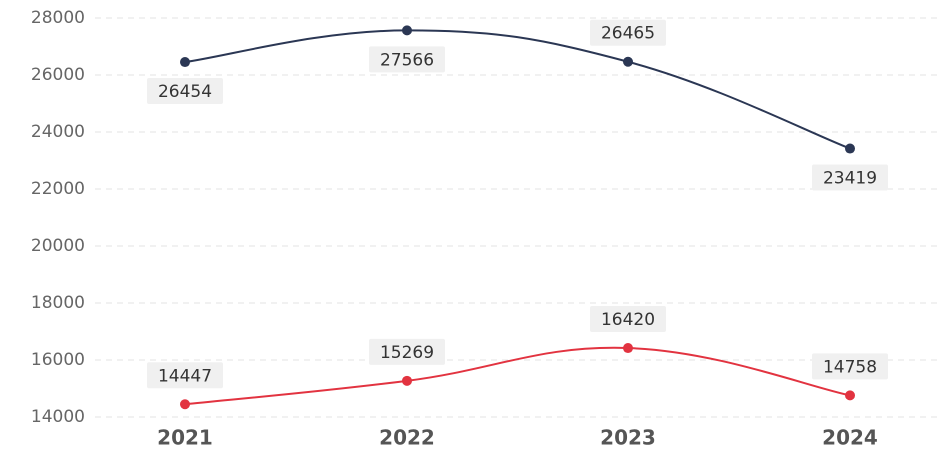 The width and height of the screenshot is (949, 450). I want to click on y-tick-label: 22000, so click(58, 189).